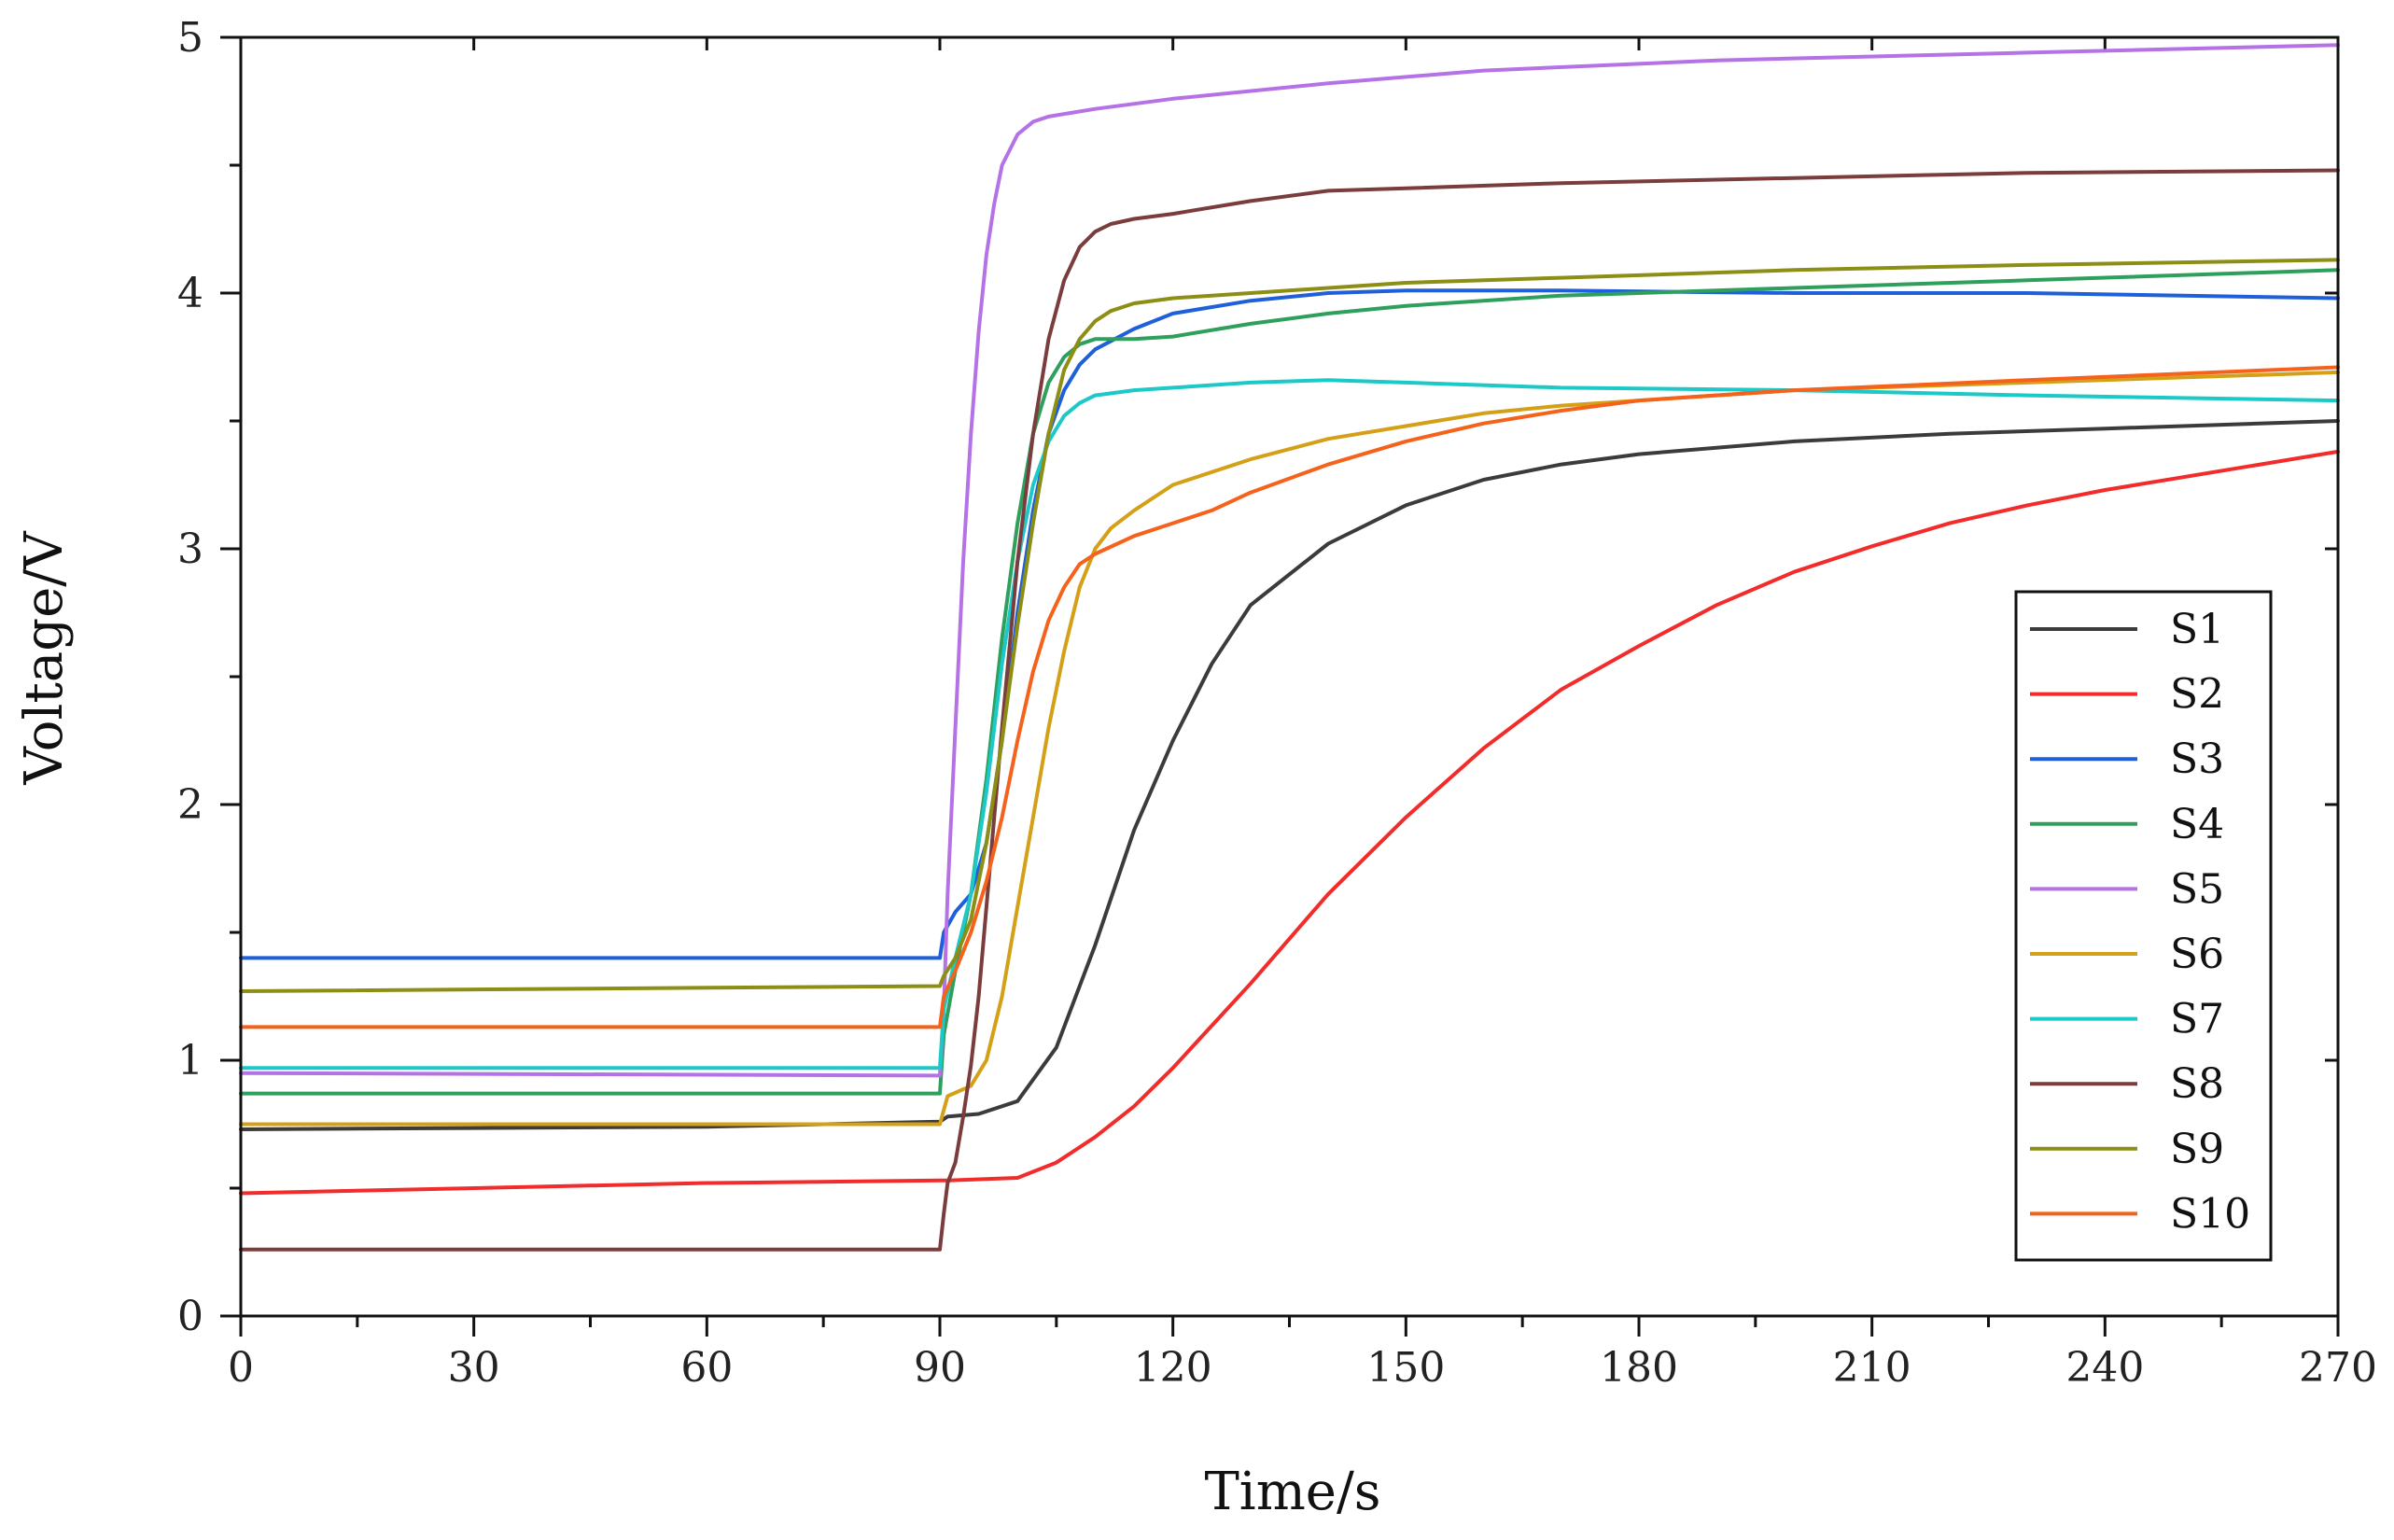 Image resolution: width=2394 pixels, height=1540 pixels. Describe the element at coordinates (1292, 1492) in the screenshot. I see `x-axis-title: Time/s` at that location.